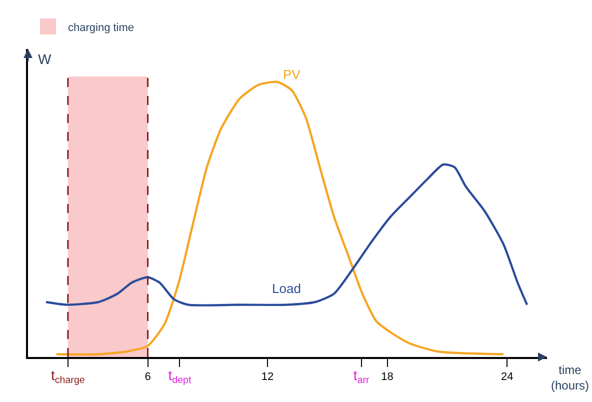  Describe the element at coordinates (387, 376) in the screenshot. I see `x-tick-label: 18` at that location.